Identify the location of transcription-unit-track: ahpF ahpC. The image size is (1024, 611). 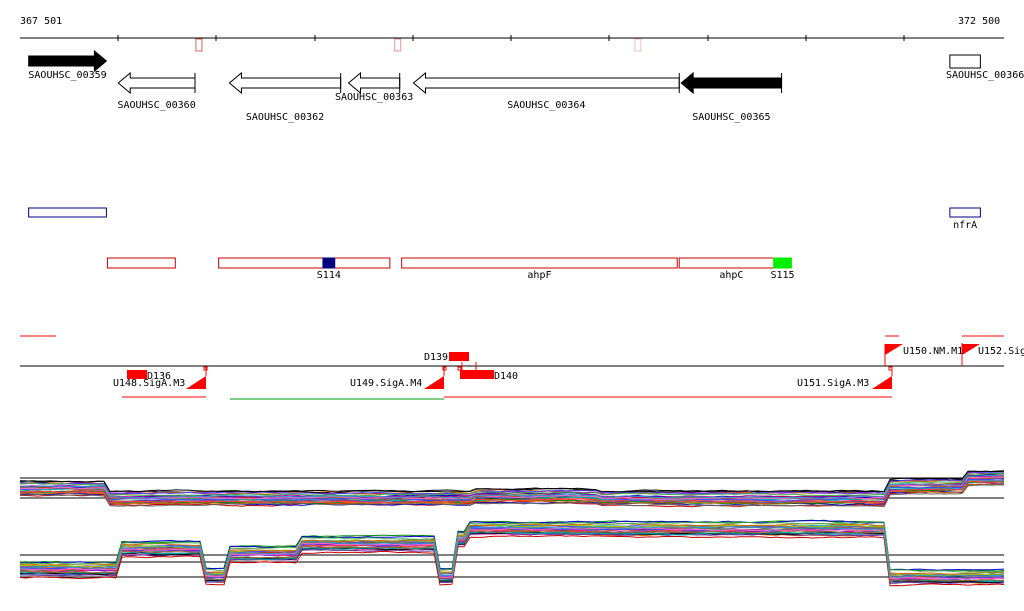
(445, 269).